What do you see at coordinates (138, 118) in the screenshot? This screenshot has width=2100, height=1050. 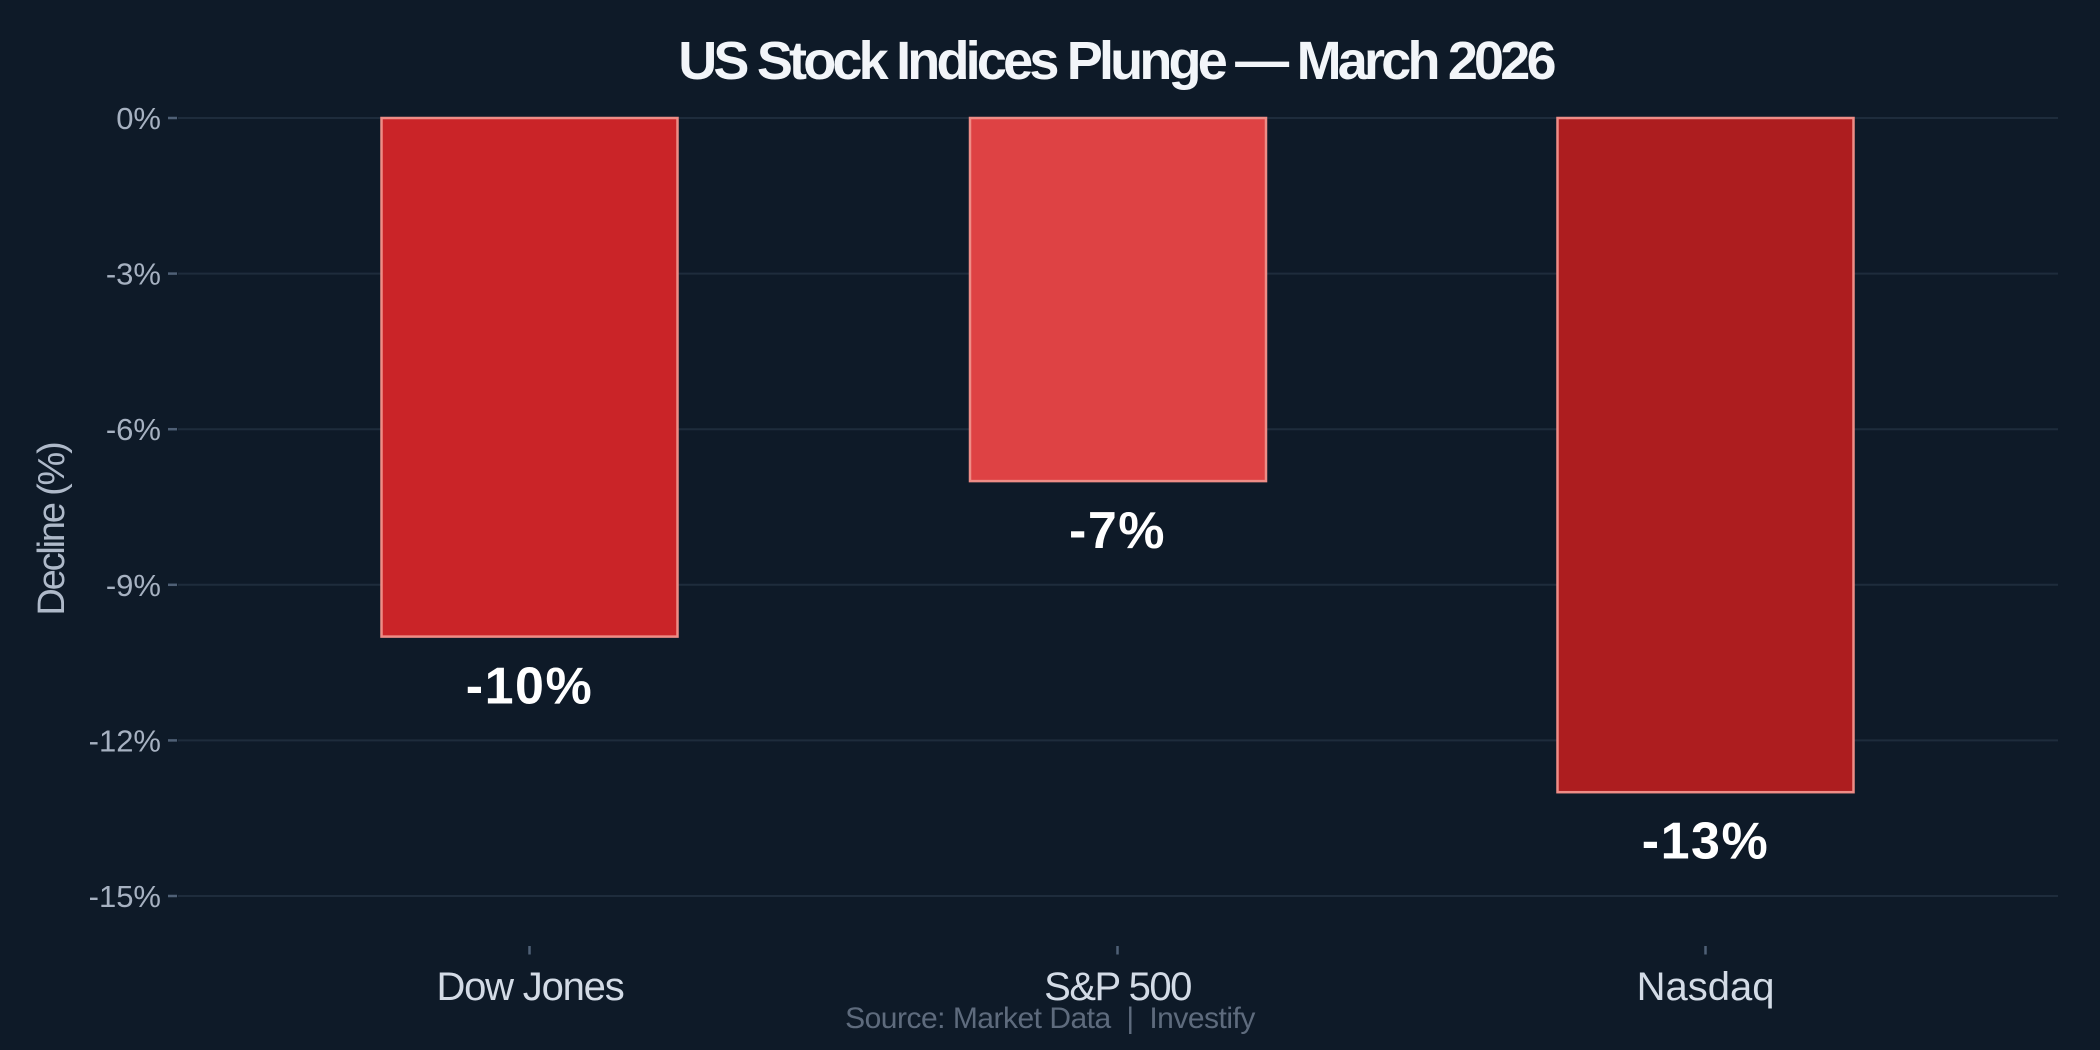 I see `svg-text: 0%` at bounding box center [138, 118].